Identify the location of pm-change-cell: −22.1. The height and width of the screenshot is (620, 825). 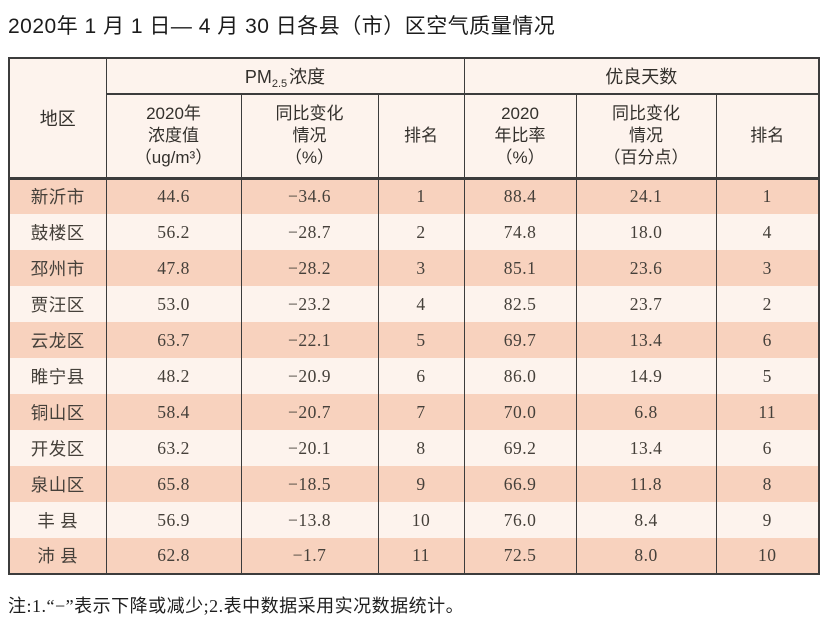
(309, 340).